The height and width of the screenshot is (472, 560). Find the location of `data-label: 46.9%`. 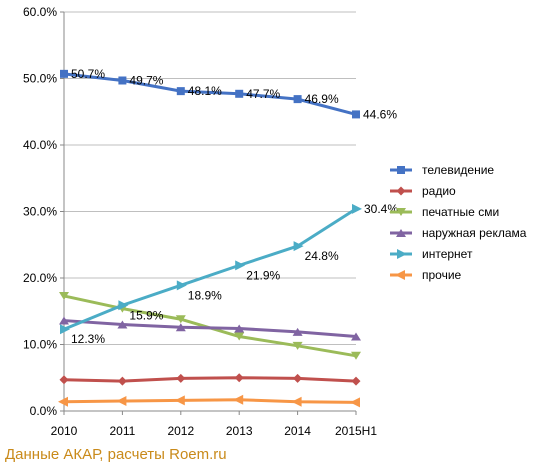

data-label: 46.9% is located at coordinates (322, 99).